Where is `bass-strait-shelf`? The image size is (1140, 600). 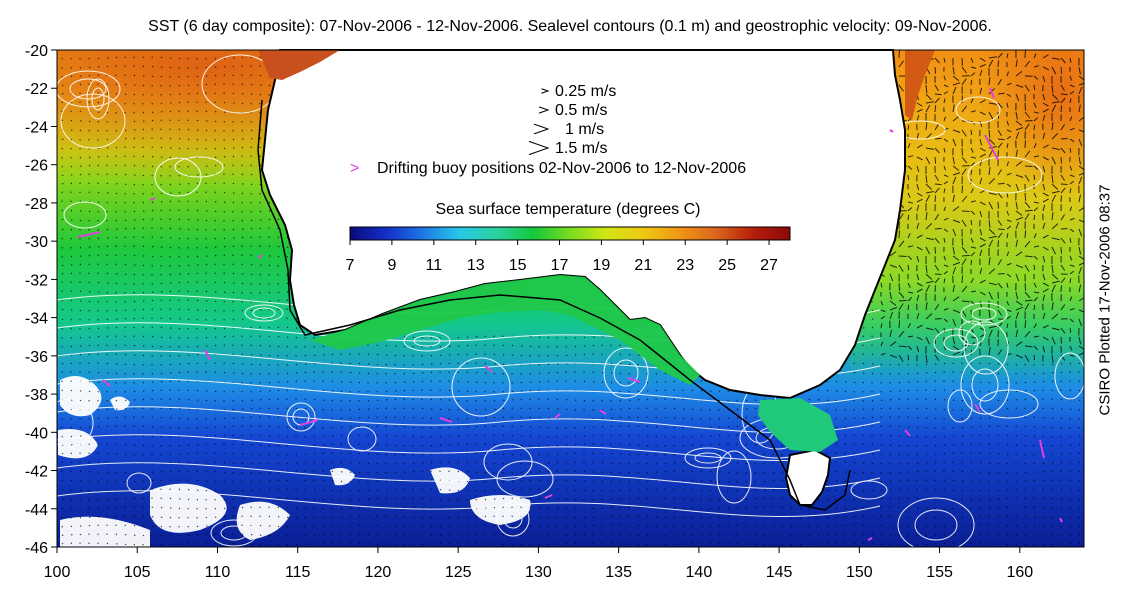
bass-strait-shelf is located at coordinates (798, 425).